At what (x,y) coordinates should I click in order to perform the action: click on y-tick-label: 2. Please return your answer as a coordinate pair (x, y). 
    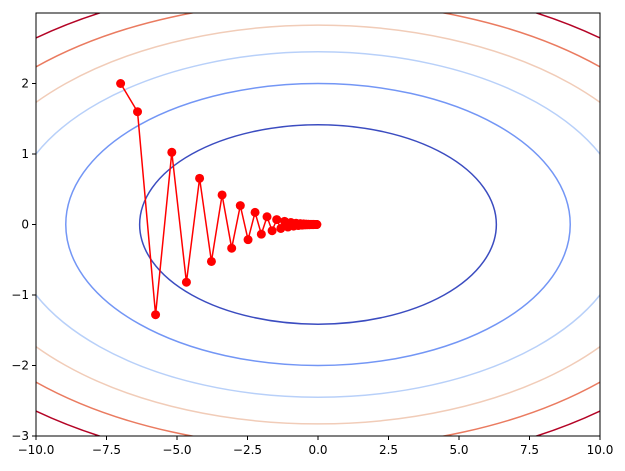
    Looking at the image, I should click on (25, 84).